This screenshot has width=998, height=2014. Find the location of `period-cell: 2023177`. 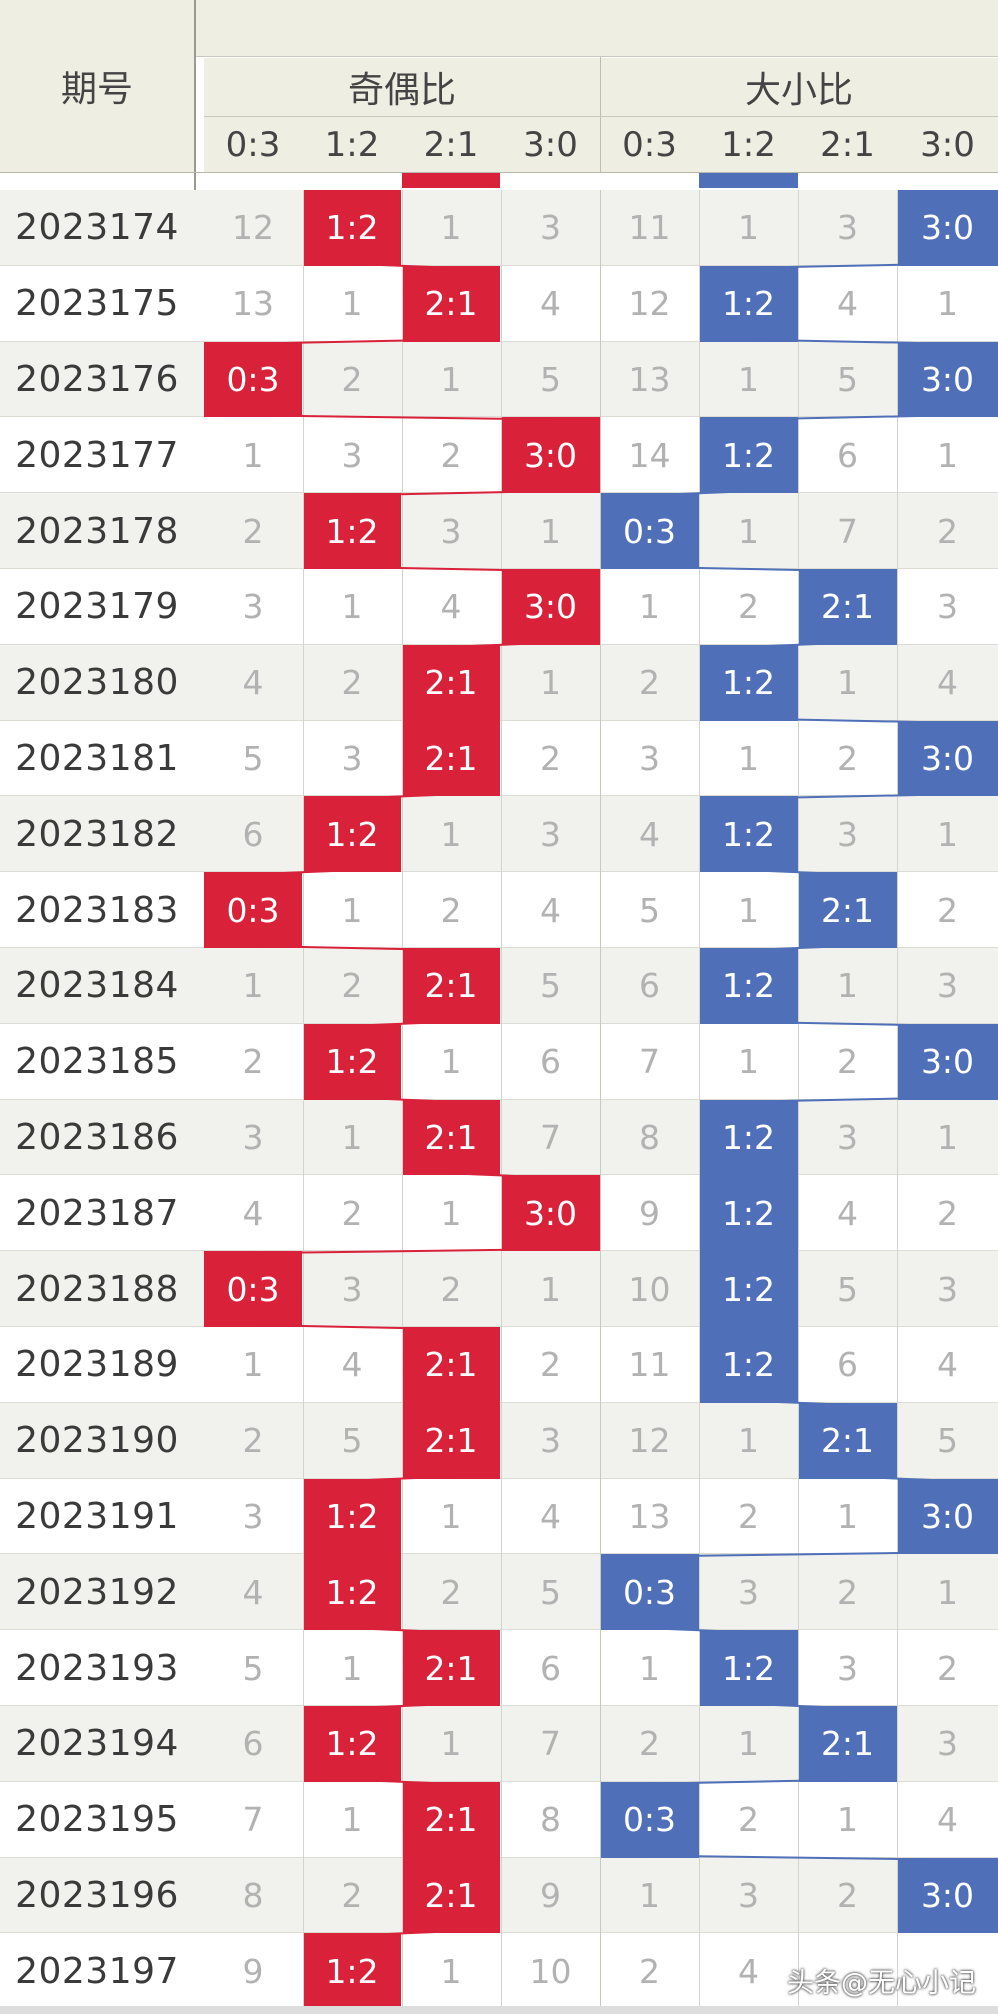

period-cell: 2023177 is located at coordinates (97, 455).